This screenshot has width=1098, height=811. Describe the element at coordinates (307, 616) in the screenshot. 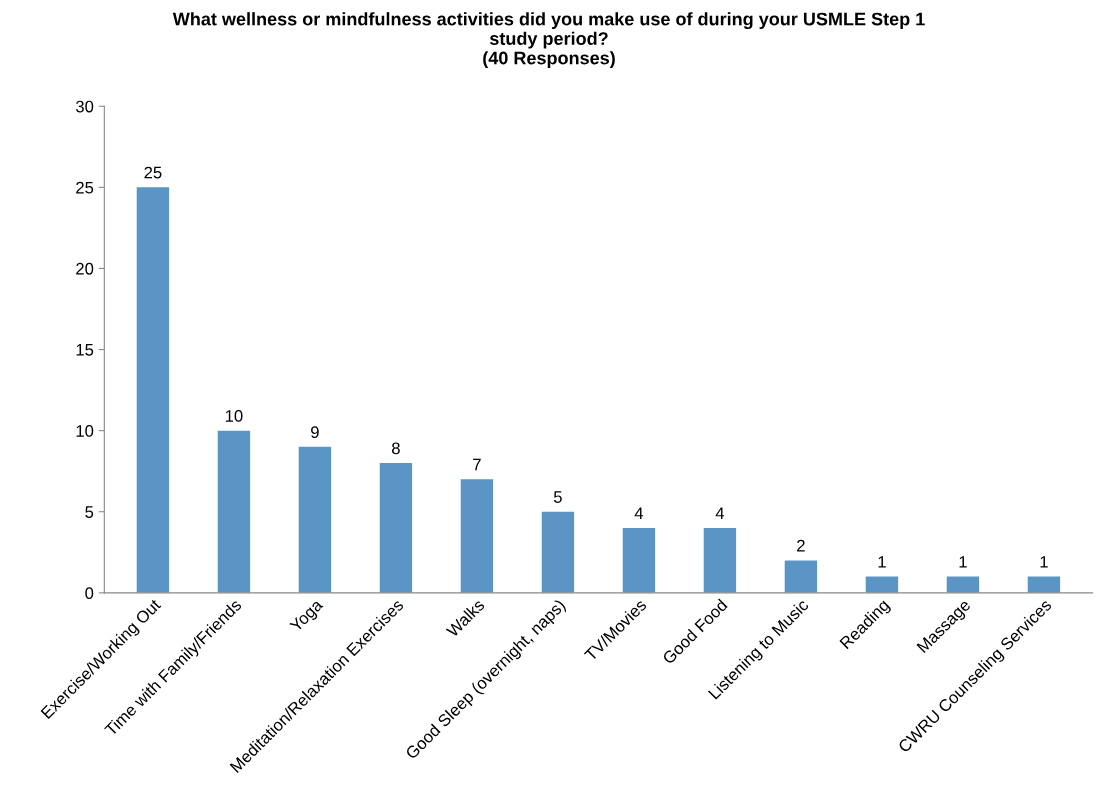

I see `x-tick-label: Yoga` at that location.